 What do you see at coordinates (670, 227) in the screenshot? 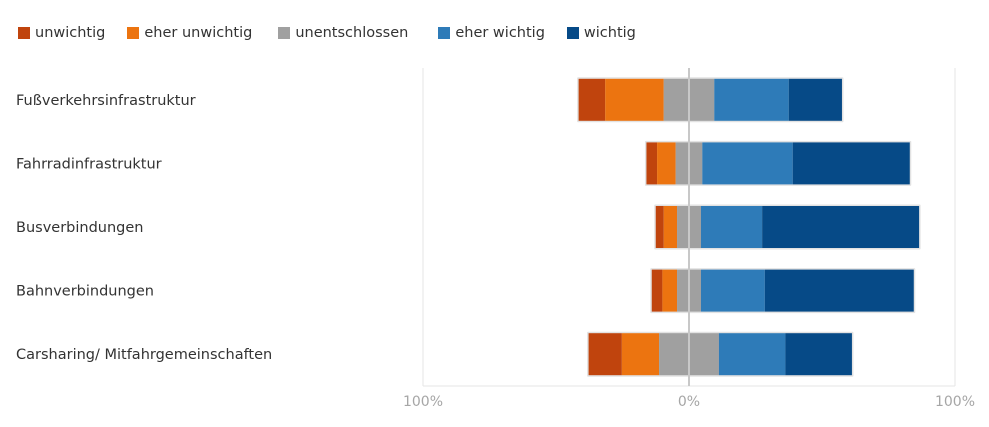
I see `bar-eher-unwichtig-busverbindungen` at bounding box center [670, 227].